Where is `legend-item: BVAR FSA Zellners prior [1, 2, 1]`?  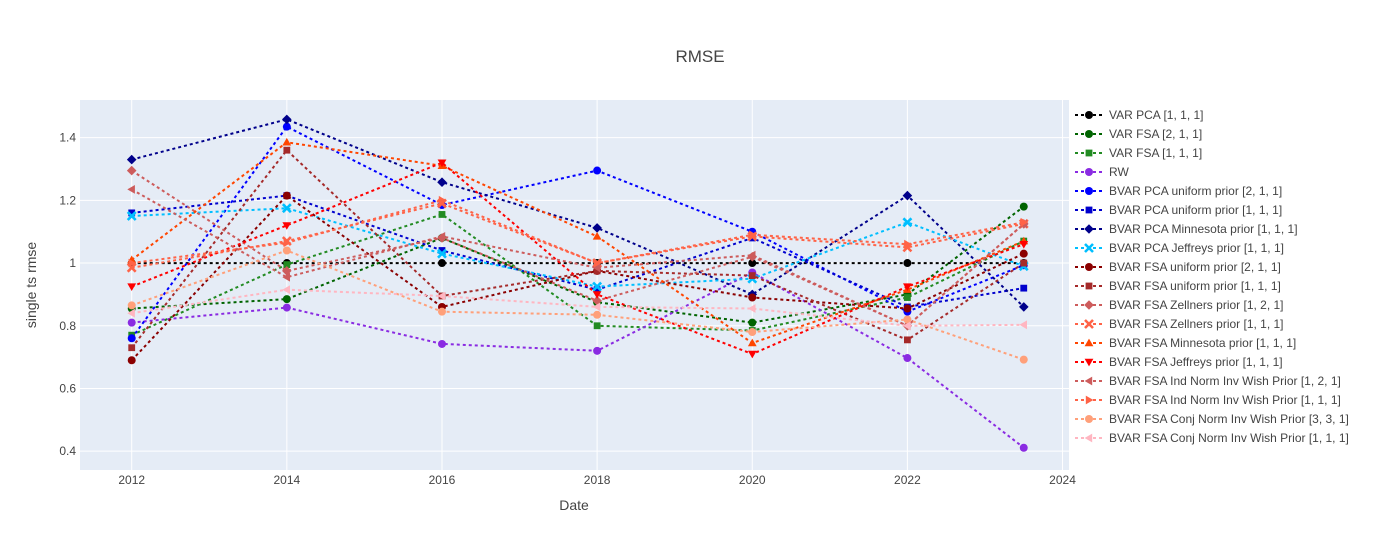
legend-item: BVAR FSA Zellners prior [1, 2, 1] is located at coordinates (1179, 305).